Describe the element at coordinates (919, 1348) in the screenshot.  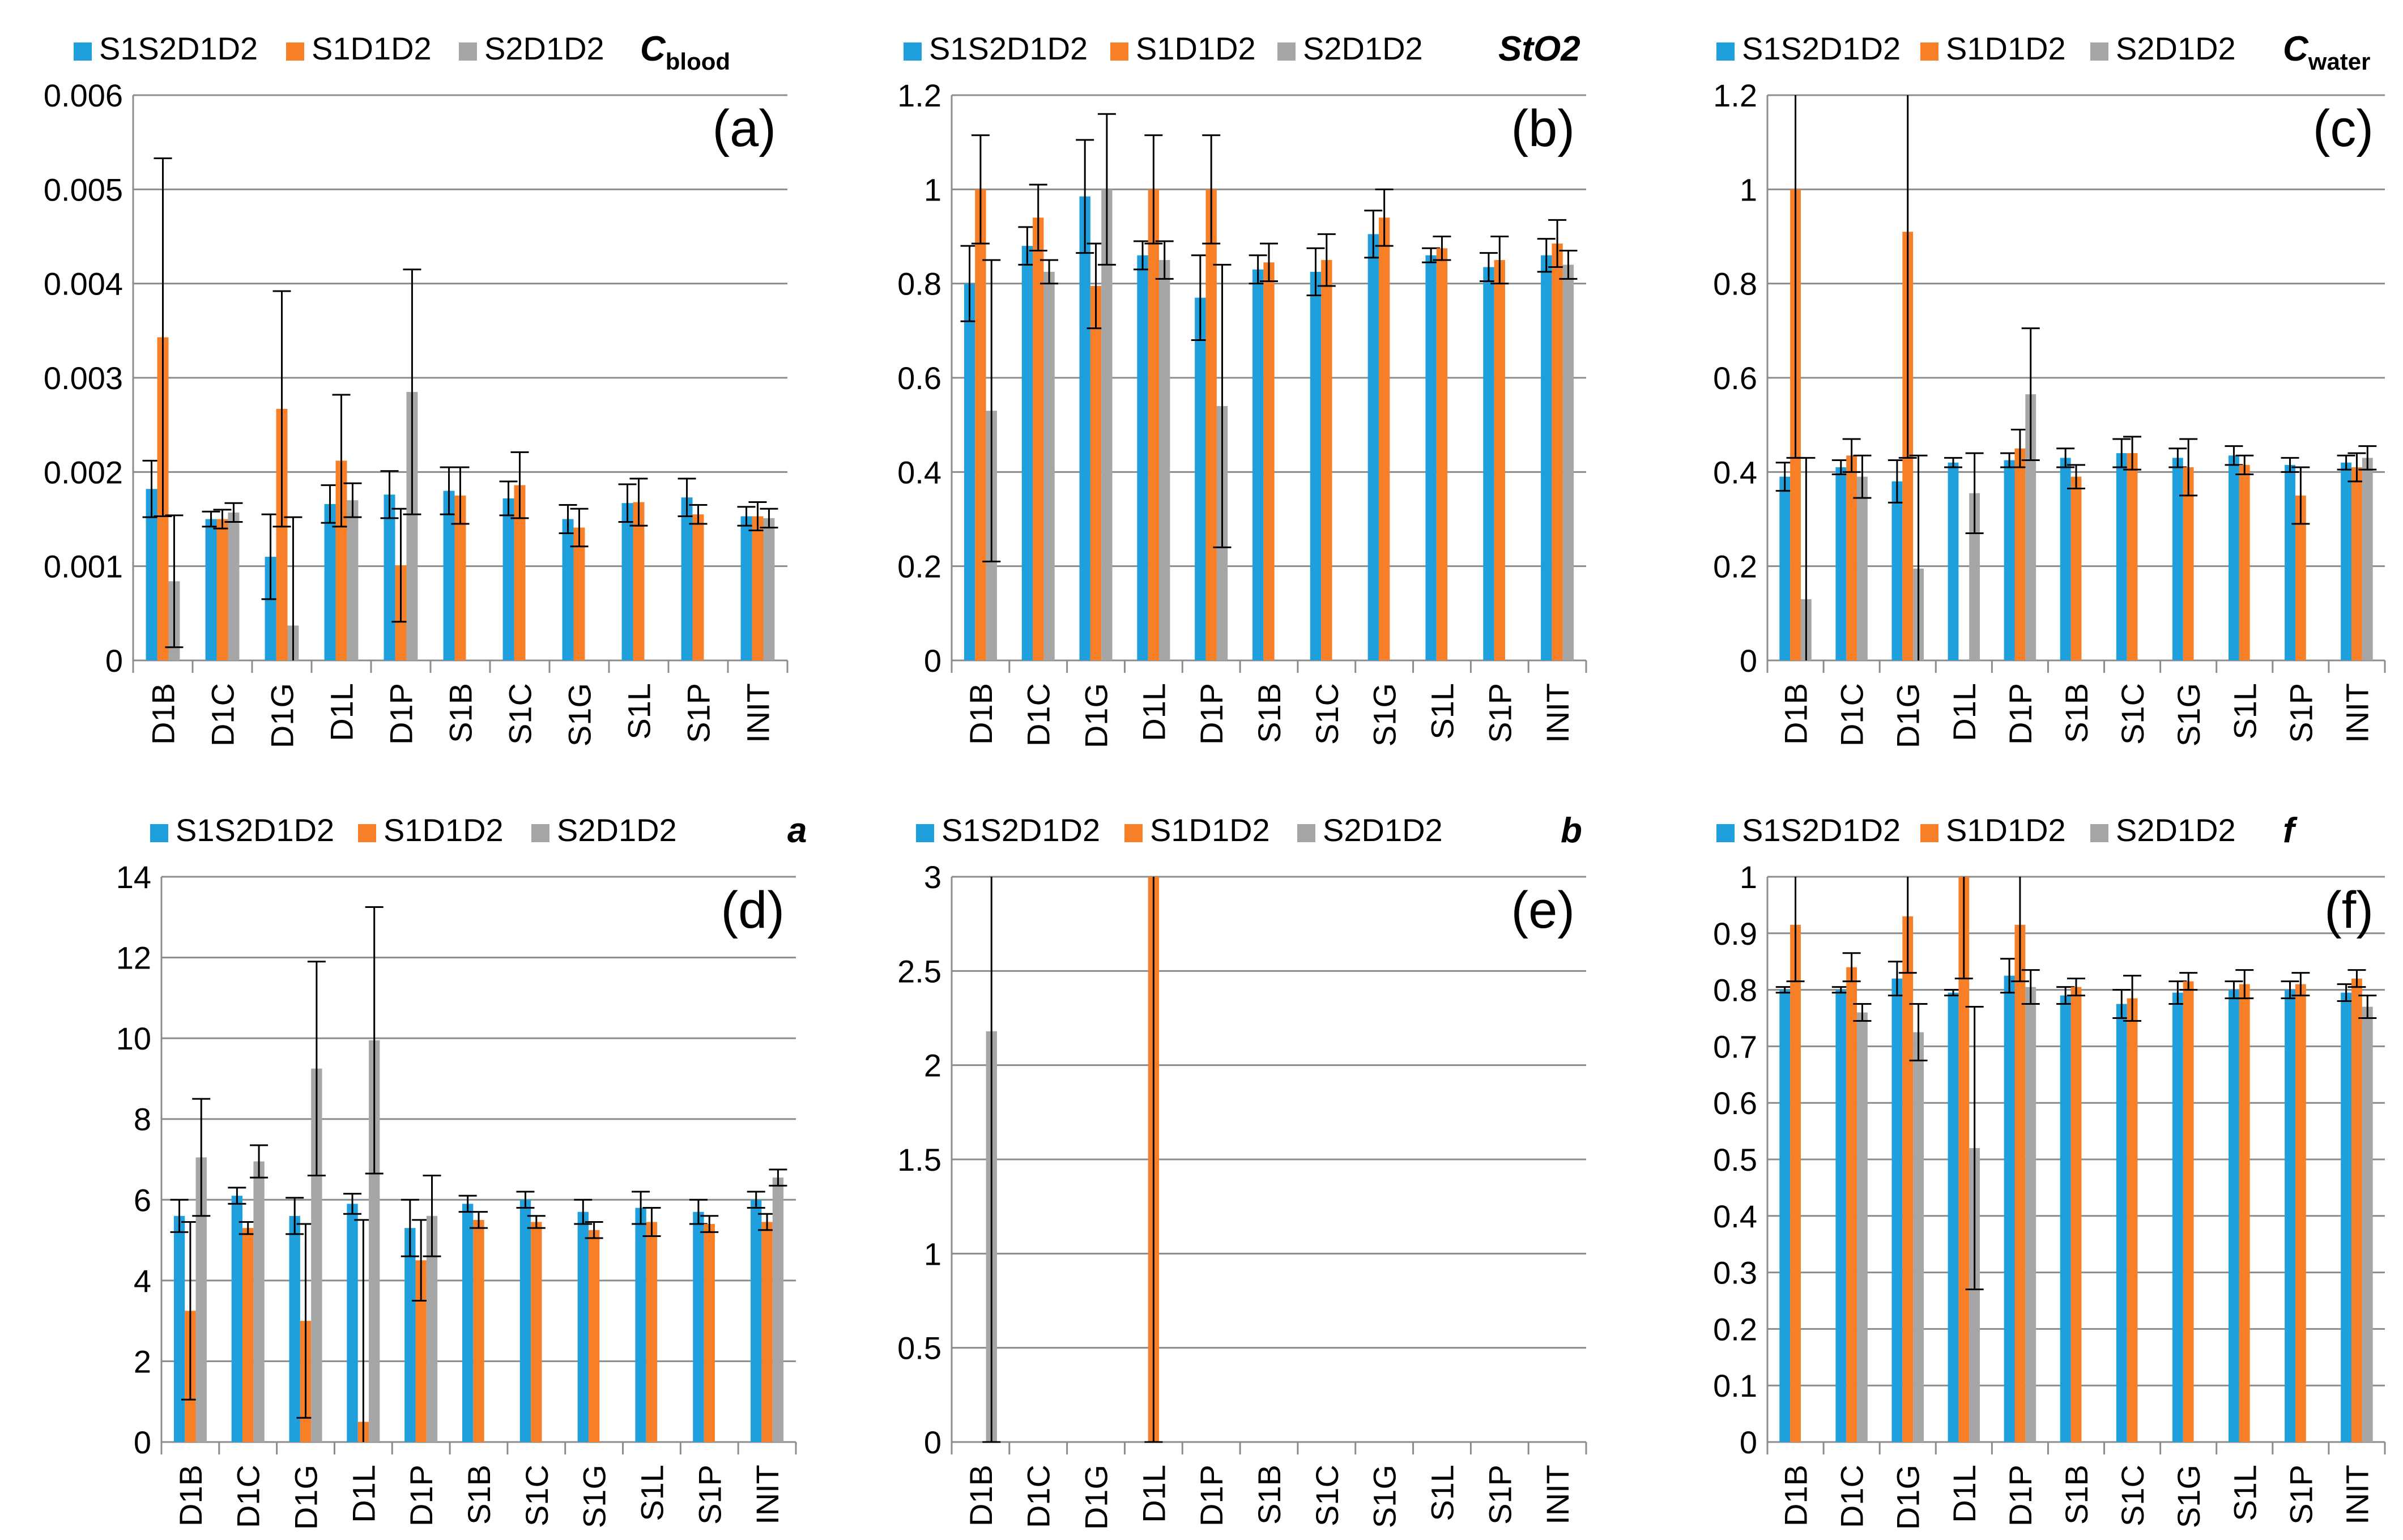
I see `y-tick-label: 0.5` at that location.